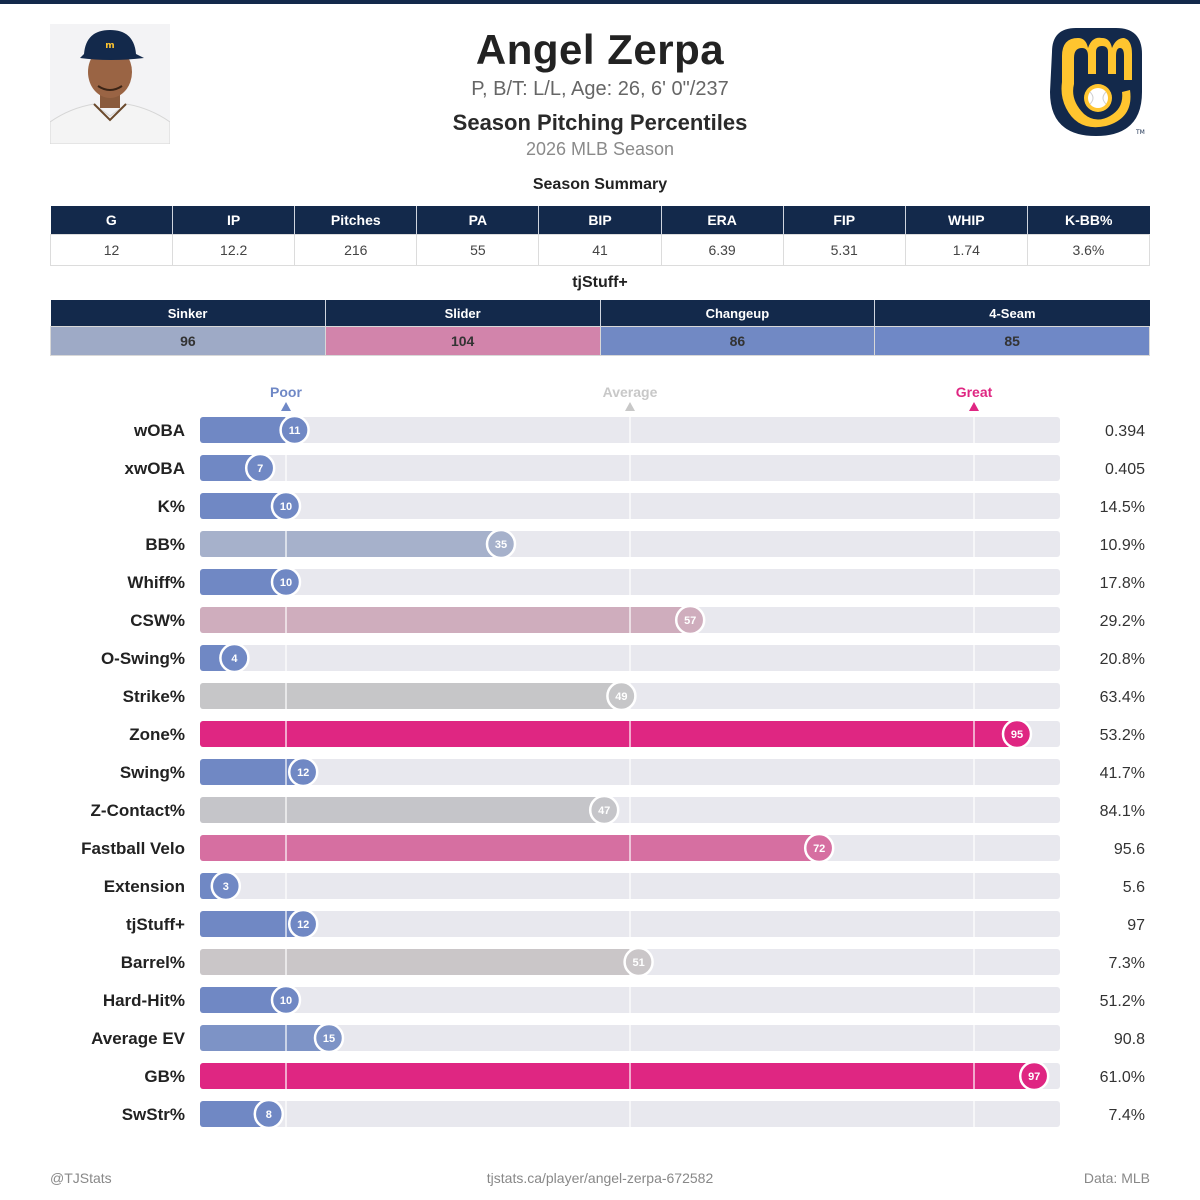  What do you see at coordinates (463, 313) in the screenshot?
I see `pitch-name-slider: Slider` at bounding box center [463, 313].